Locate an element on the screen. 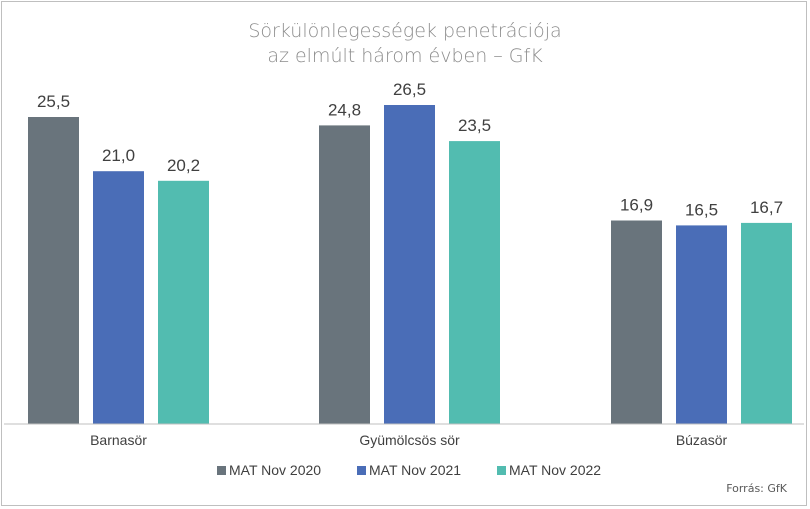 The image size is (810, 509). chart-title-line-1: Sörkülönlegességek penetrációja is located at coordinates (405, 31).